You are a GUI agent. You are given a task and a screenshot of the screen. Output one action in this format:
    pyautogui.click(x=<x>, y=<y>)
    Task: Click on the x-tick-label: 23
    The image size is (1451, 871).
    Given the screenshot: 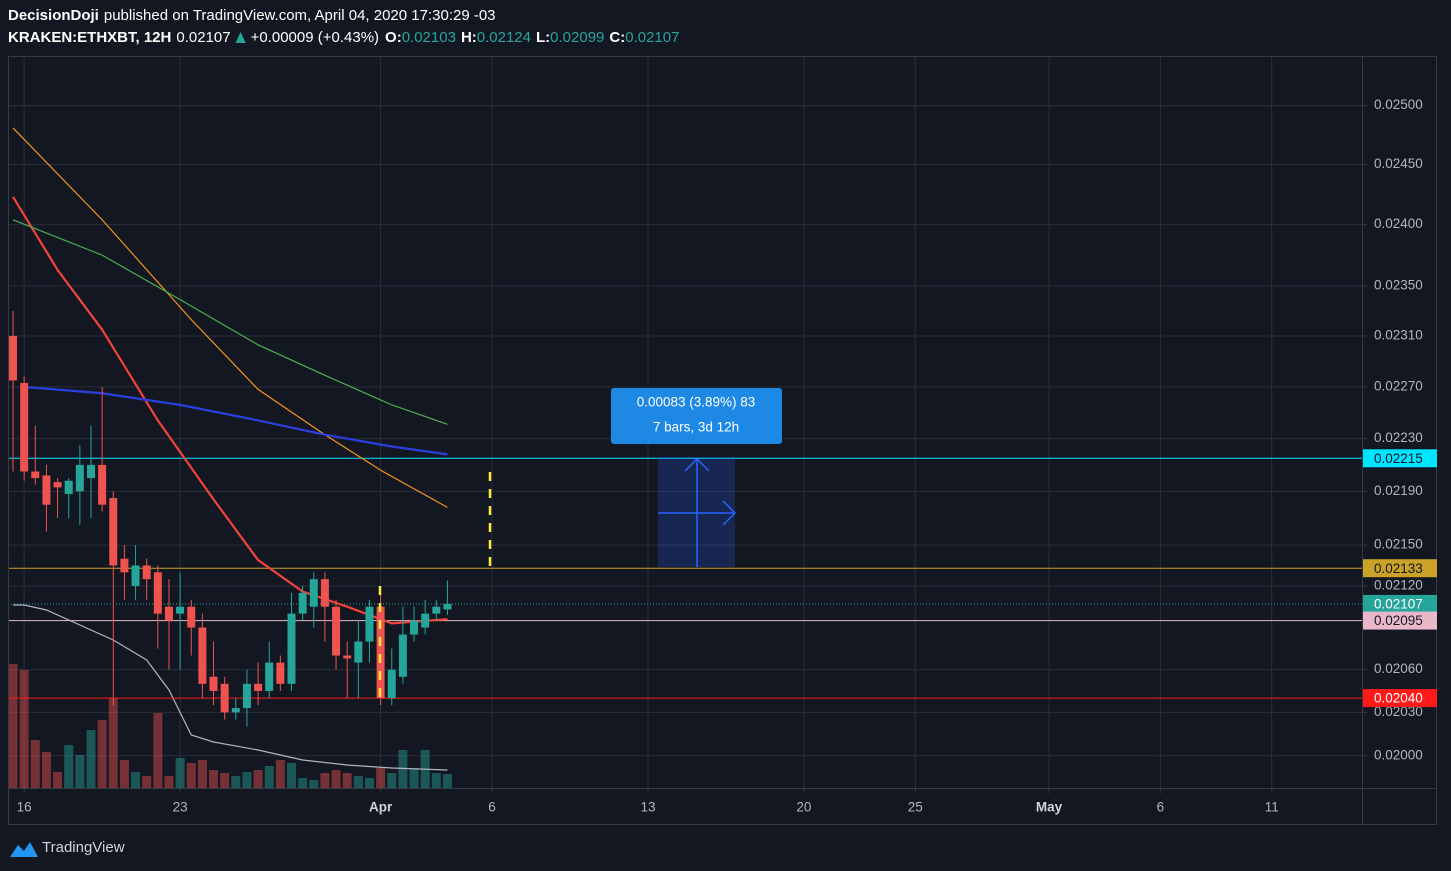 What is the action you would take?
    pyautogui.click(x=180, y=807)
    